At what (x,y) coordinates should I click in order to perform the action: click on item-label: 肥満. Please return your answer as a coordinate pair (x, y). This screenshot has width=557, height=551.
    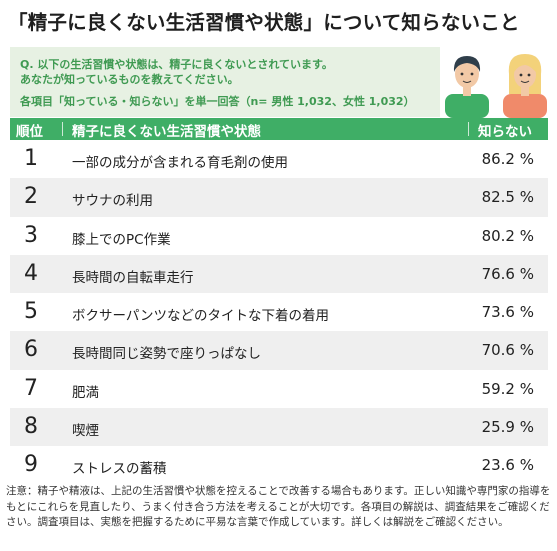
    Looking at the image, I should click on (85, 392).